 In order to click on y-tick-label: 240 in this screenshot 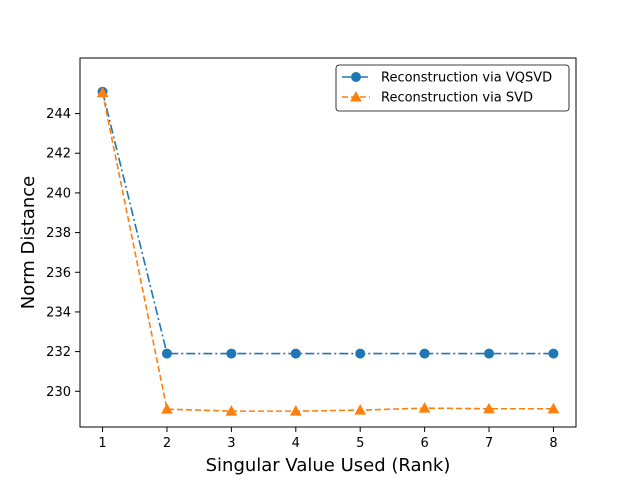, I will do `click(58, 193)`.